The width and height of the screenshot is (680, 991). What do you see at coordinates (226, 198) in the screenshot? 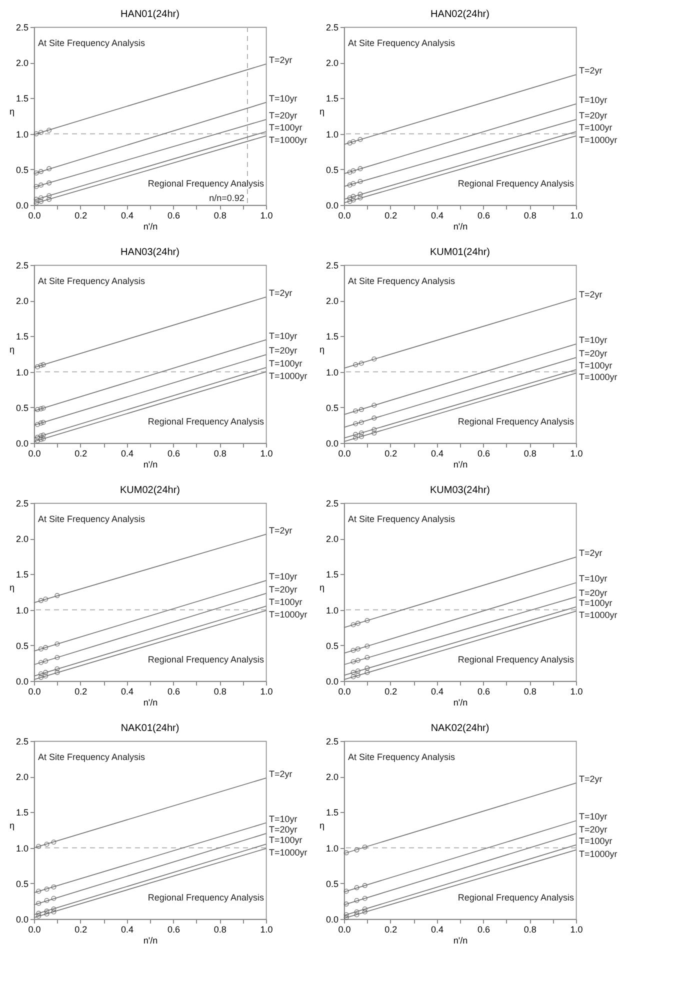
I see `ref-line-label: n/n=0.92` at bounding box center [226, 198].